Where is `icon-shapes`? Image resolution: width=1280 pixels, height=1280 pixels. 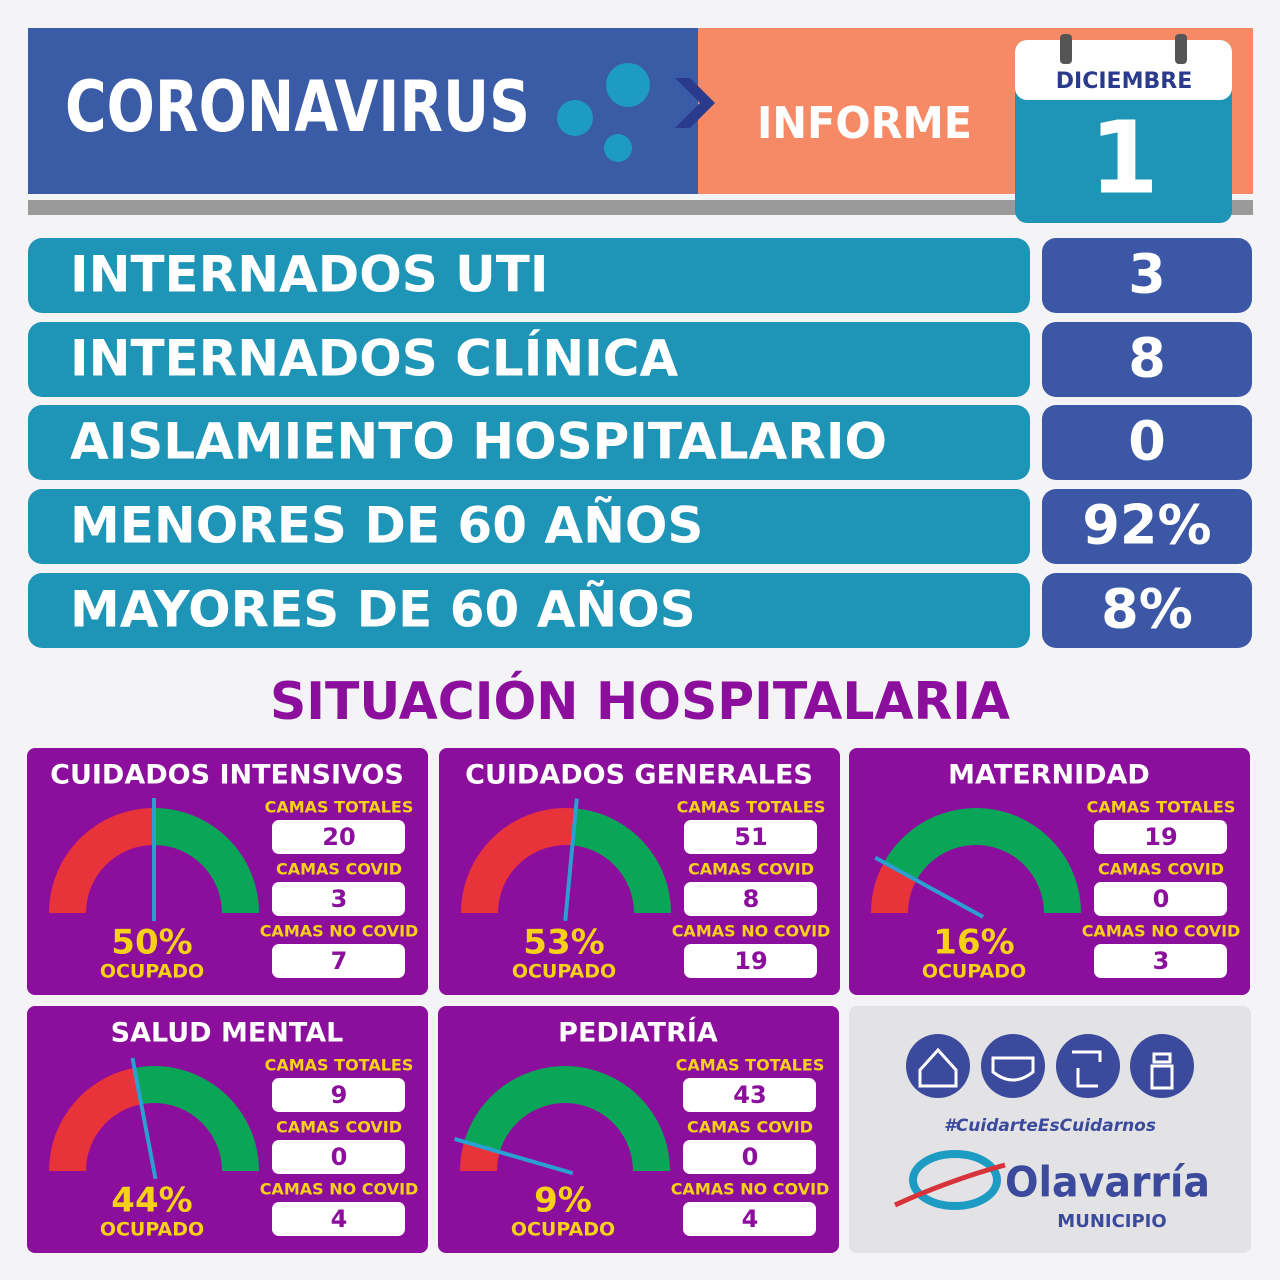
icon-shapes is located at coordinates (1046, 1068).